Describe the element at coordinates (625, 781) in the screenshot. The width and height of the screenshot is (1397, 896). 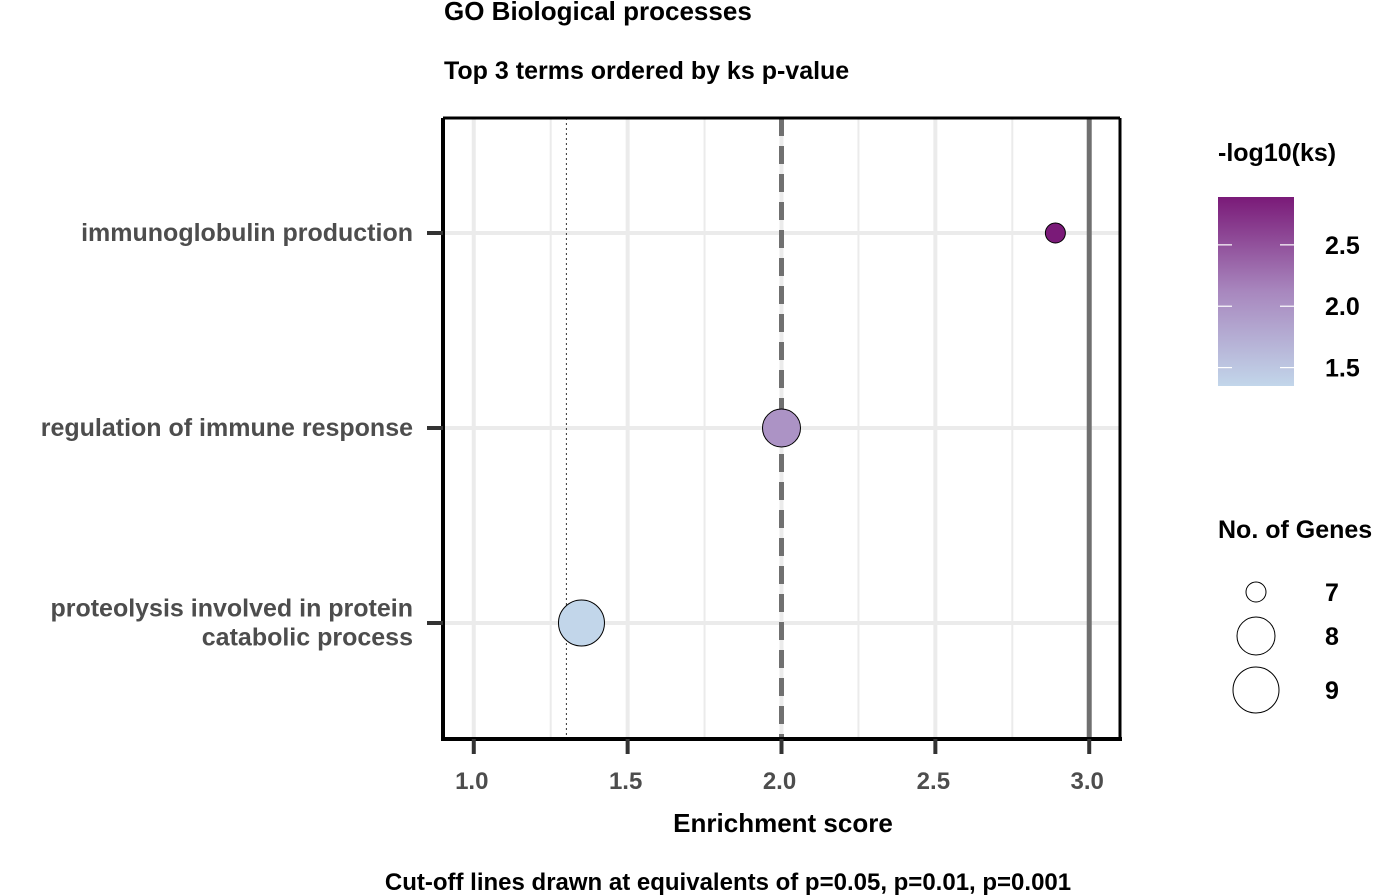
I see `x-tick-label: 1.5` at that location.